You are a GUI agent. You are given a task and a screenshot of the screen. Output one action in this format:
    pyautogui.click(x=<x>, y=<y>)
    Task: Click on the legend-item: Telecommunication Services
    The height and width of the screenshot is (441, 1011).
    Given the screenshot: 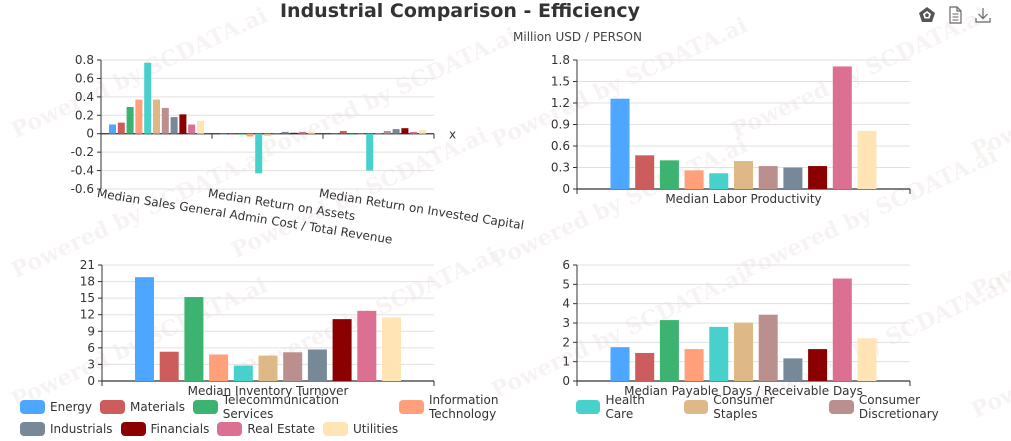 What is the action you would take?
    pyautogui.click(x=292, y=407)
    